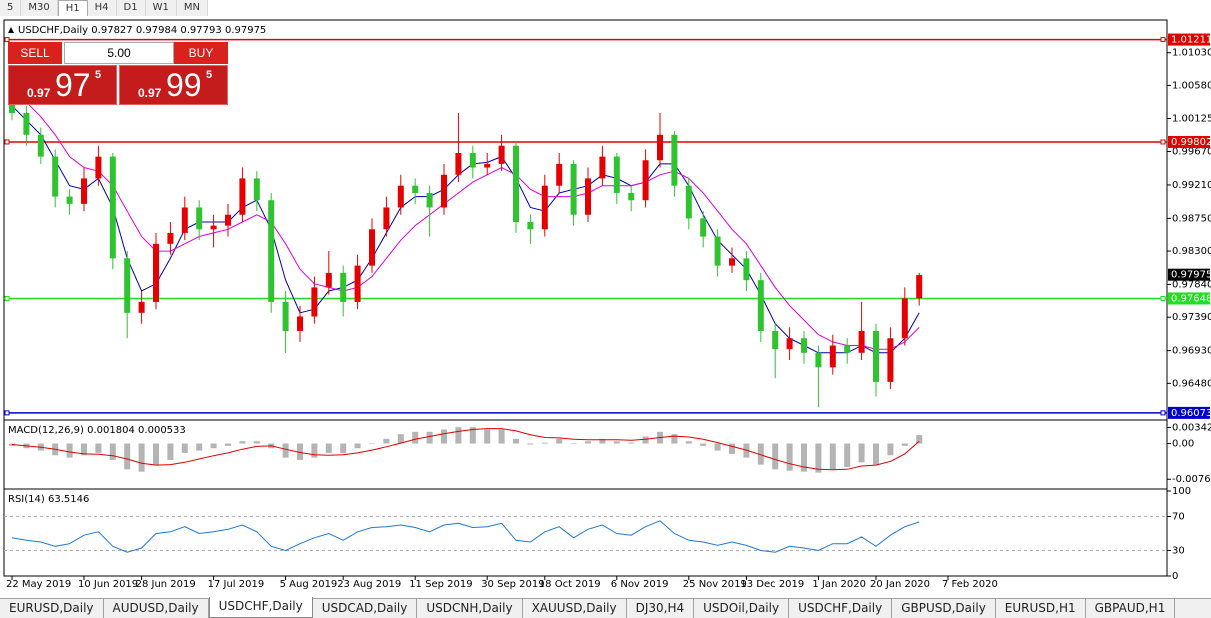 This screenshot has height=618, width=1211. What do you see at coordinates (1041, 608) in the screenshot?
I see `chart-tab: EURUSD,H1` at bounding box center [1041, 608].